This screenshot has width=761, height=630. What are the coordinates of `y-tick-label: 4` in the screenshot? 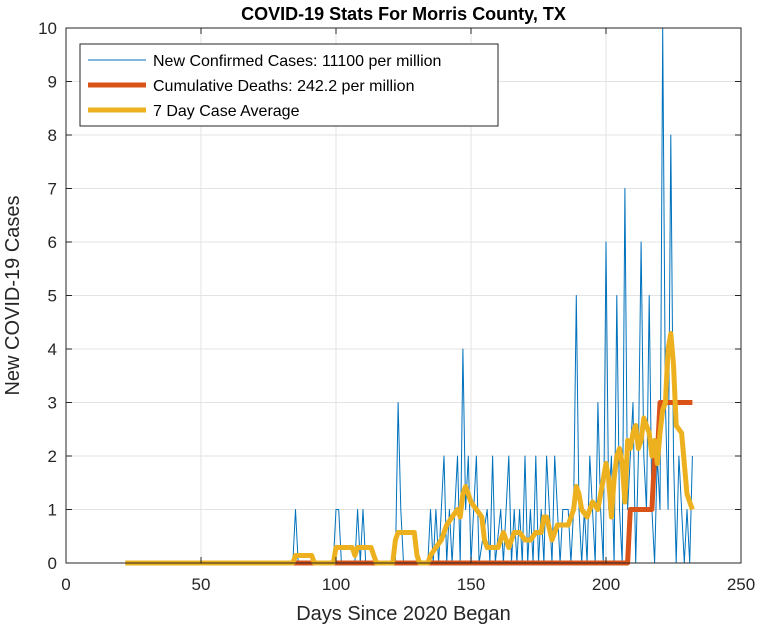 It's located at (52, 349).